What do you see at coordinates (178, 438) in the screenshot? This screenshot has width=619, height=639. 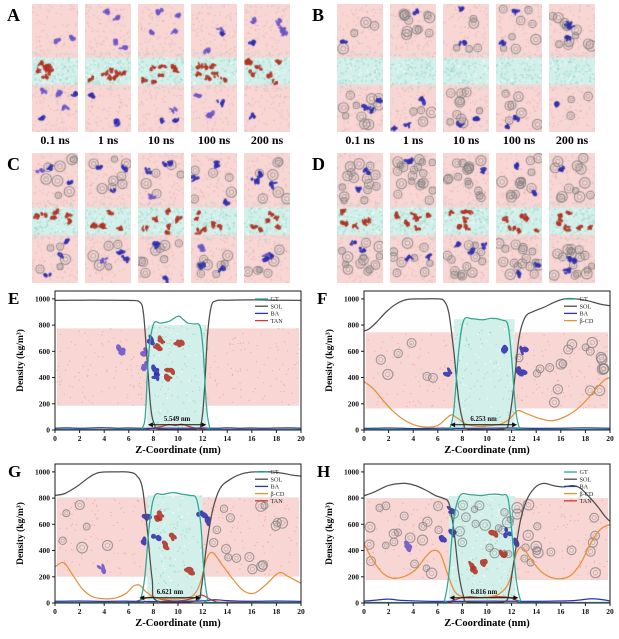 I see `x-tick-label: 10` at bounding box center [178, 438].